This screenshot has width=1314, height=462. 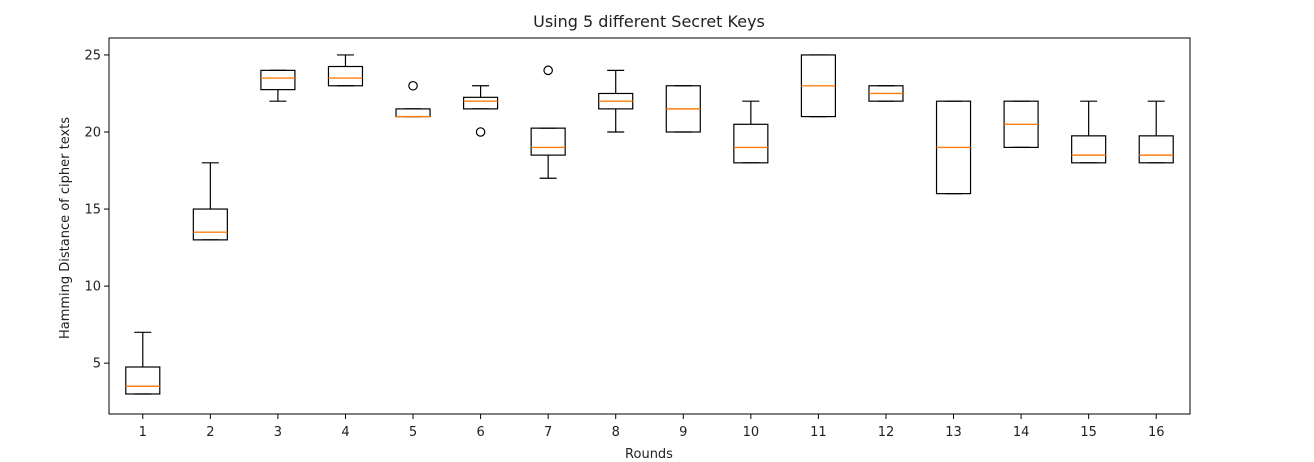 I want to click on x-tick-label: 9, so click(x=683, y=432).